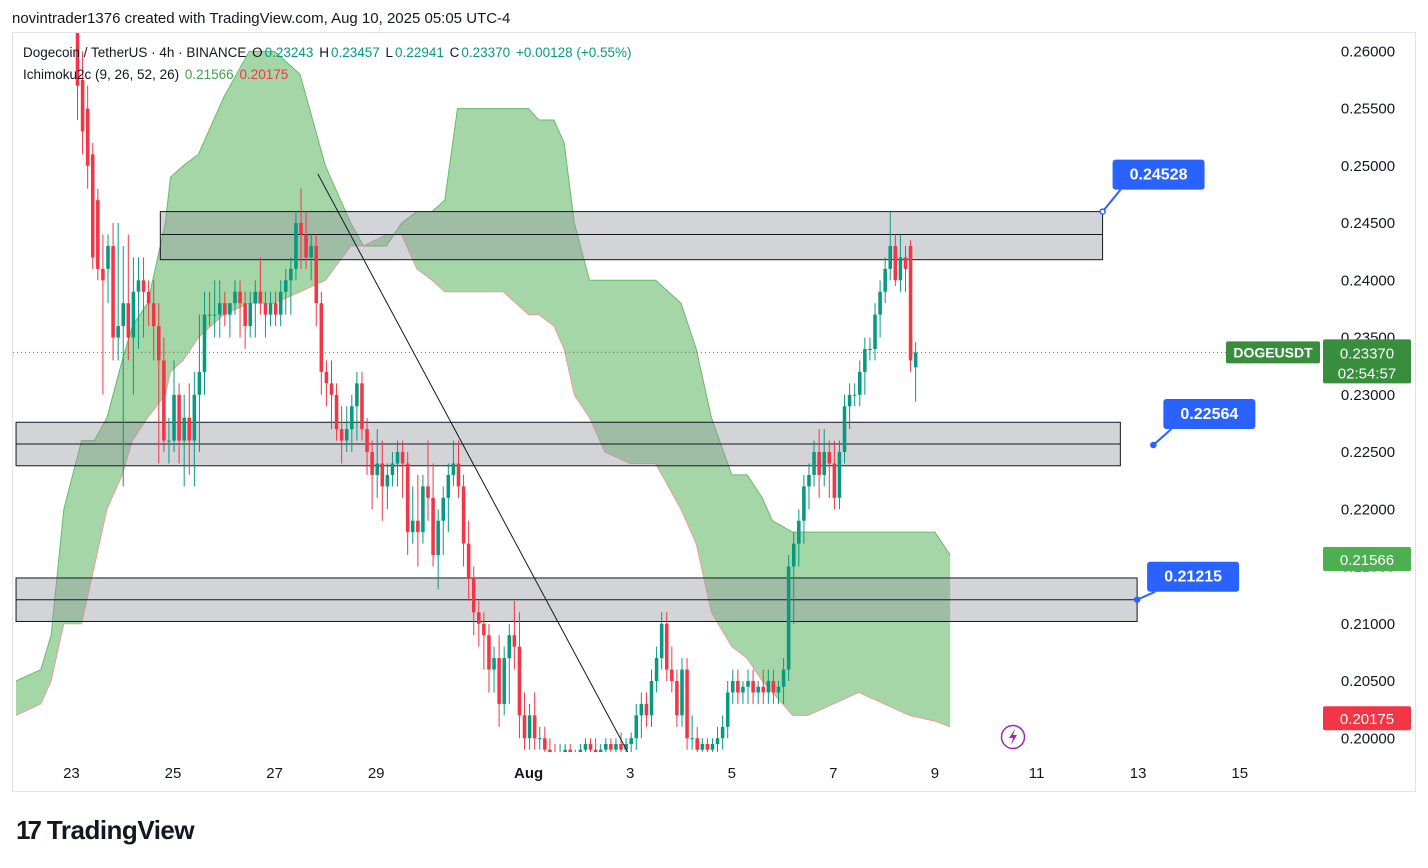 The image size is (1428, 868). Describe the element at coordinates (486, 52) in the screenshot. I see `close-value: 0.23370` at that location.